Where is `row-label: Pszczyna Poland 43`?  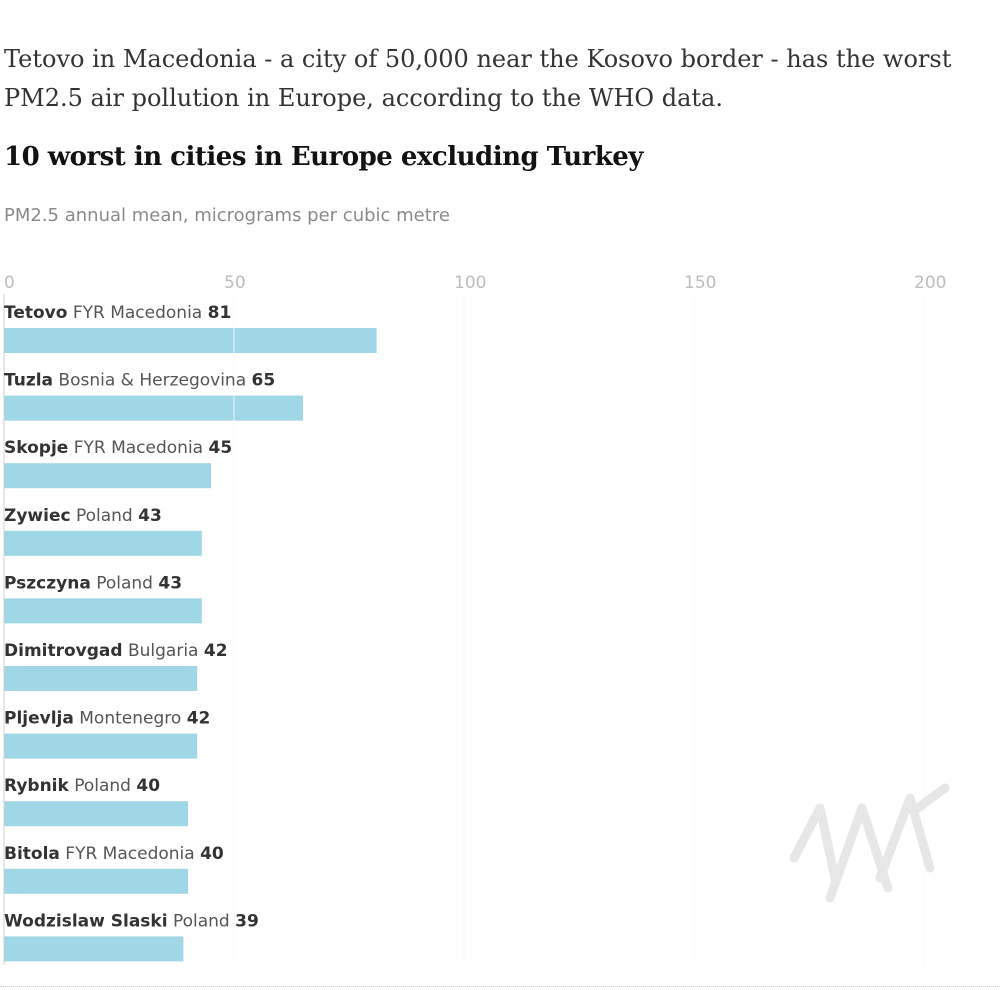 row-label: Pszczyna Poland 43 is located at coordinates (93, 583).